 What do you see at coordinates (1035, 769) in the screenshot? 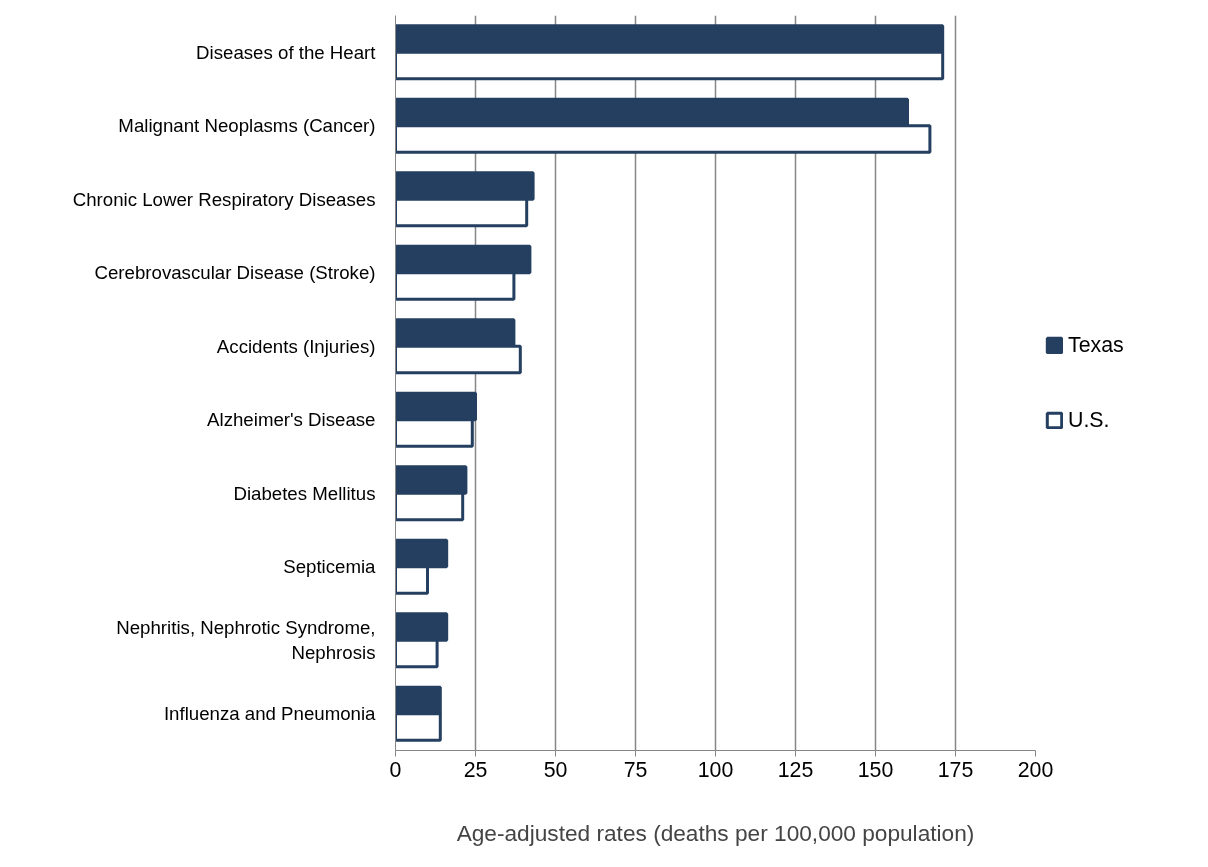
I see `x-tick-label: 200` at bounding box center [1035, 769].